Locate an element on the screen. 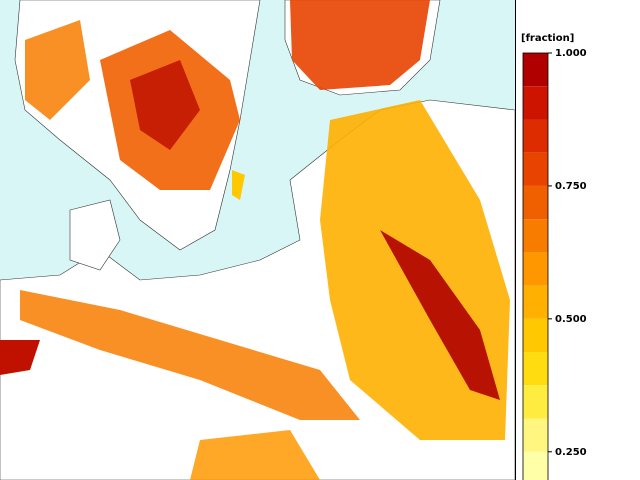  colorbar-frame is located at coordinates (535, 266).